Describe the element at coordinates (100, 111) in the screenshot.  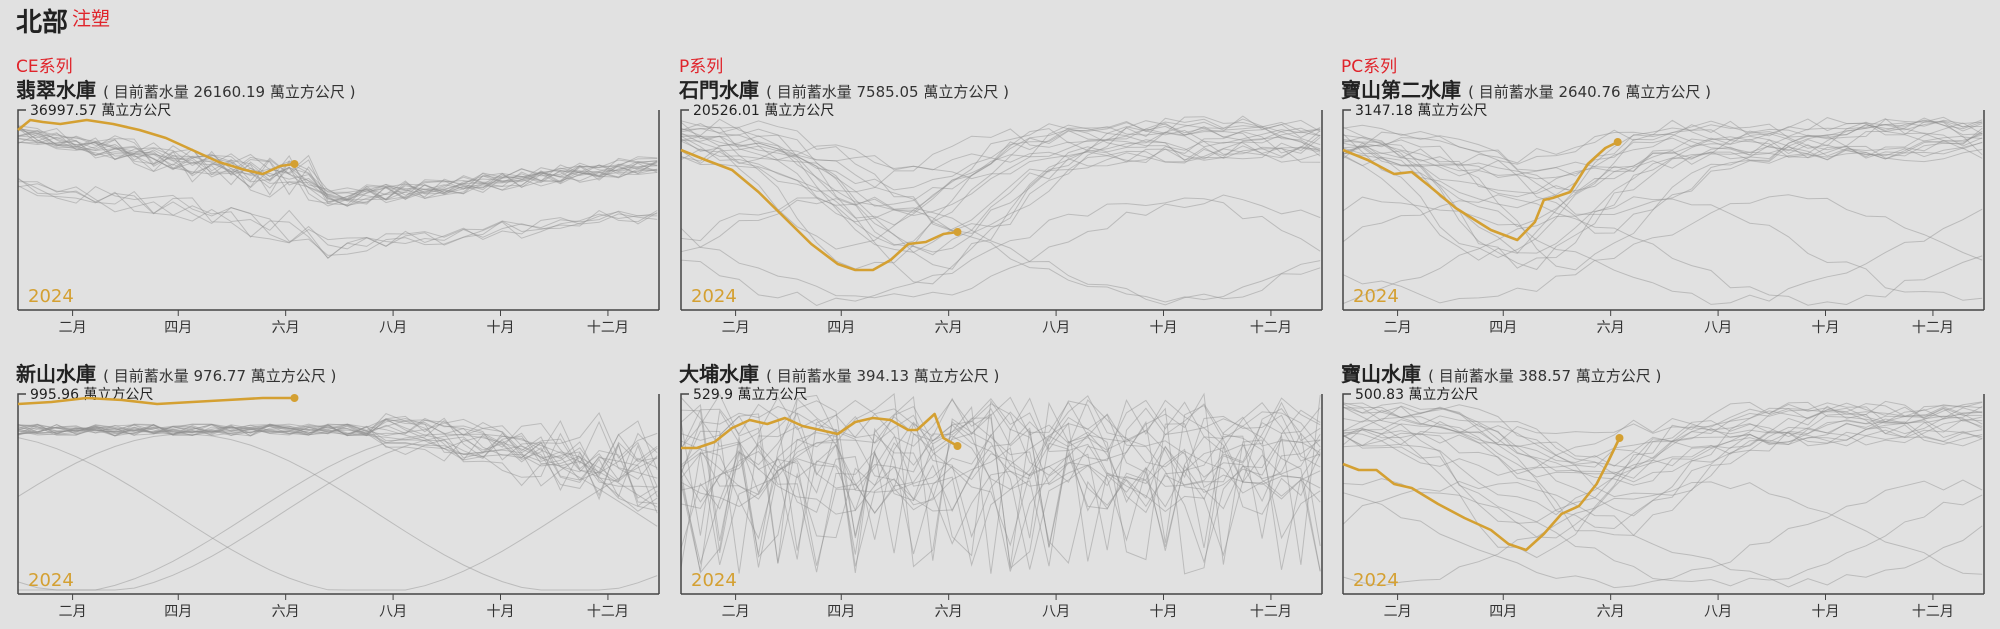
I see `max-capacity-label: 36997.57 萬立方公尺` at that location.